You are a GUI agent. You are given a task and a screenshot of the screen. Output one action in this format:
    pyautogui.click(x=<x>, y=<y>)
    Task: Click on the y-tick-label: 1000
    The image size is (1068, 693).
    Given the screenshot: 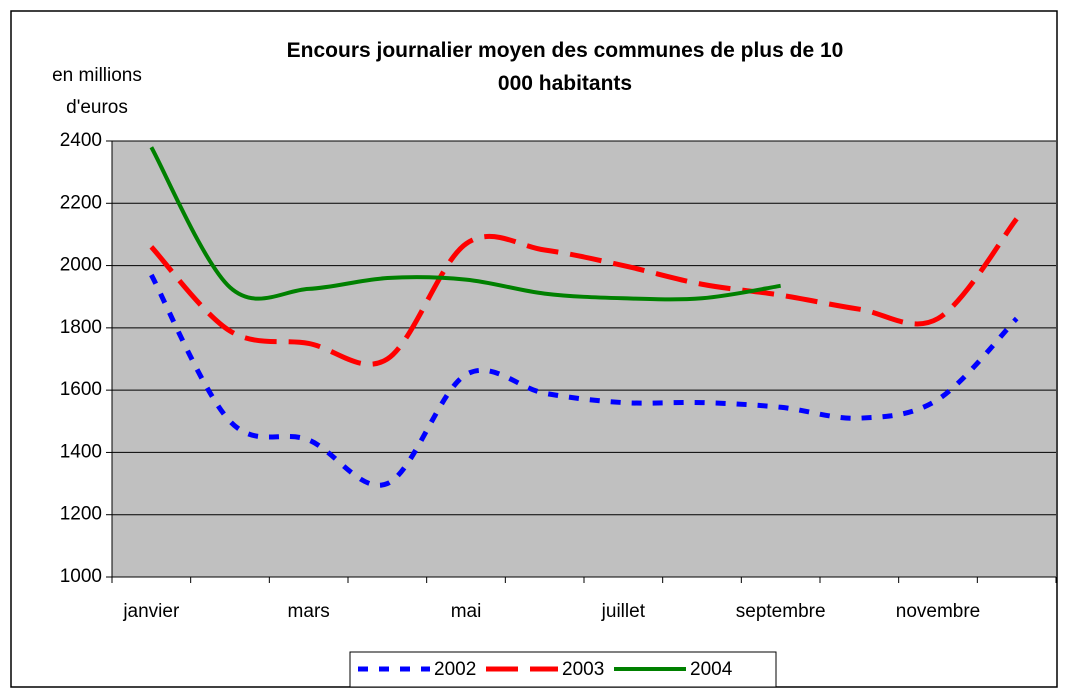 What is the action you would take?
    pyautogui.click(x=81, y=576)
    